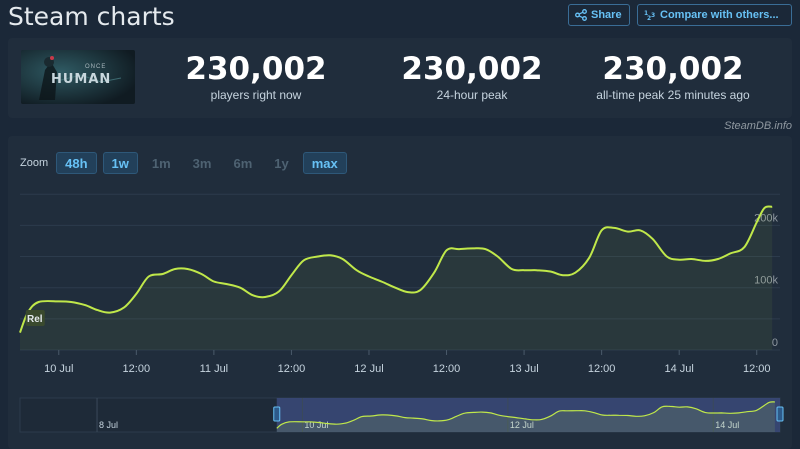 The height and width of the screenshot is (449, 800). I want to click on navigator-tick-label: 10 Jul, so click(316, 425).